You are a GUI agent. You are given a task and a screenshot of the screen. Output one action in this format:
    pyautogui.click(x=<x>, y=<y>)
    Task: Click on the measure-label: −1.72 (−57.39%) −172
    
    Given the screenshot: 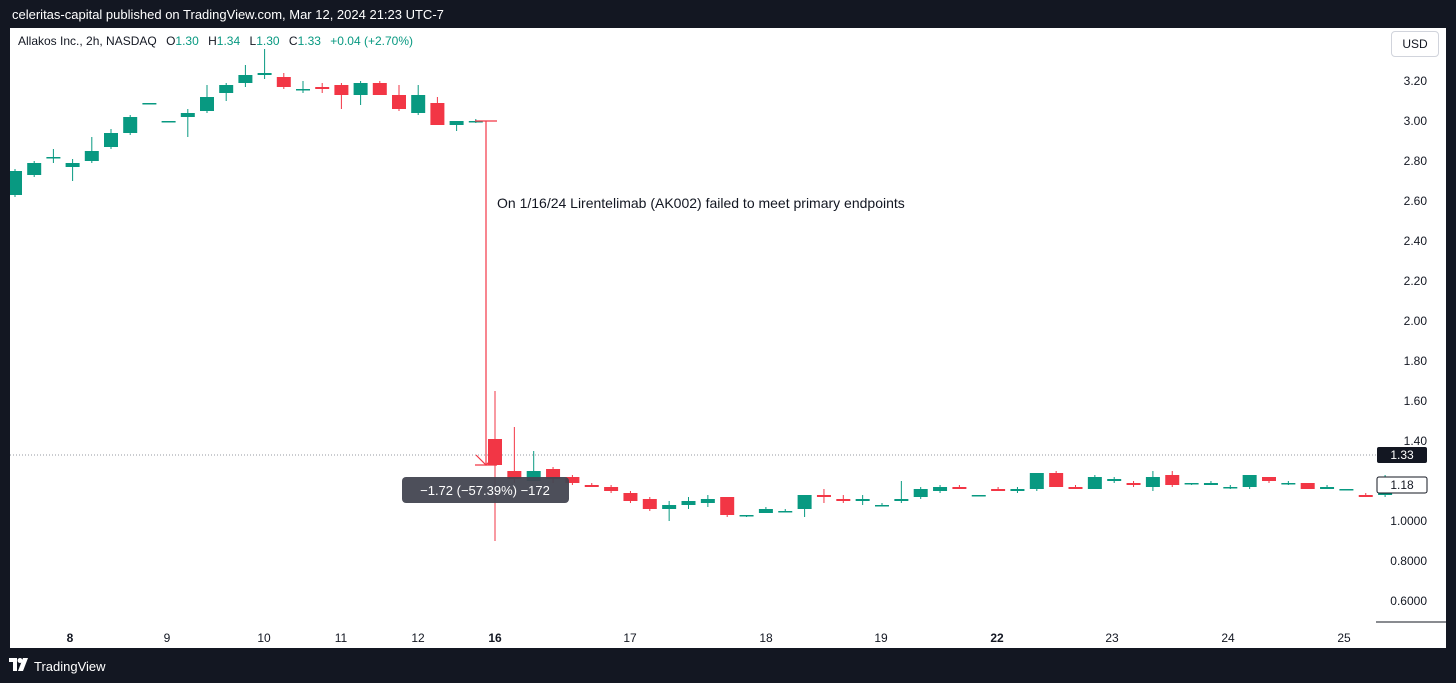 What is the action you would take?
    pyautogui.click(x=485, y=490)
    